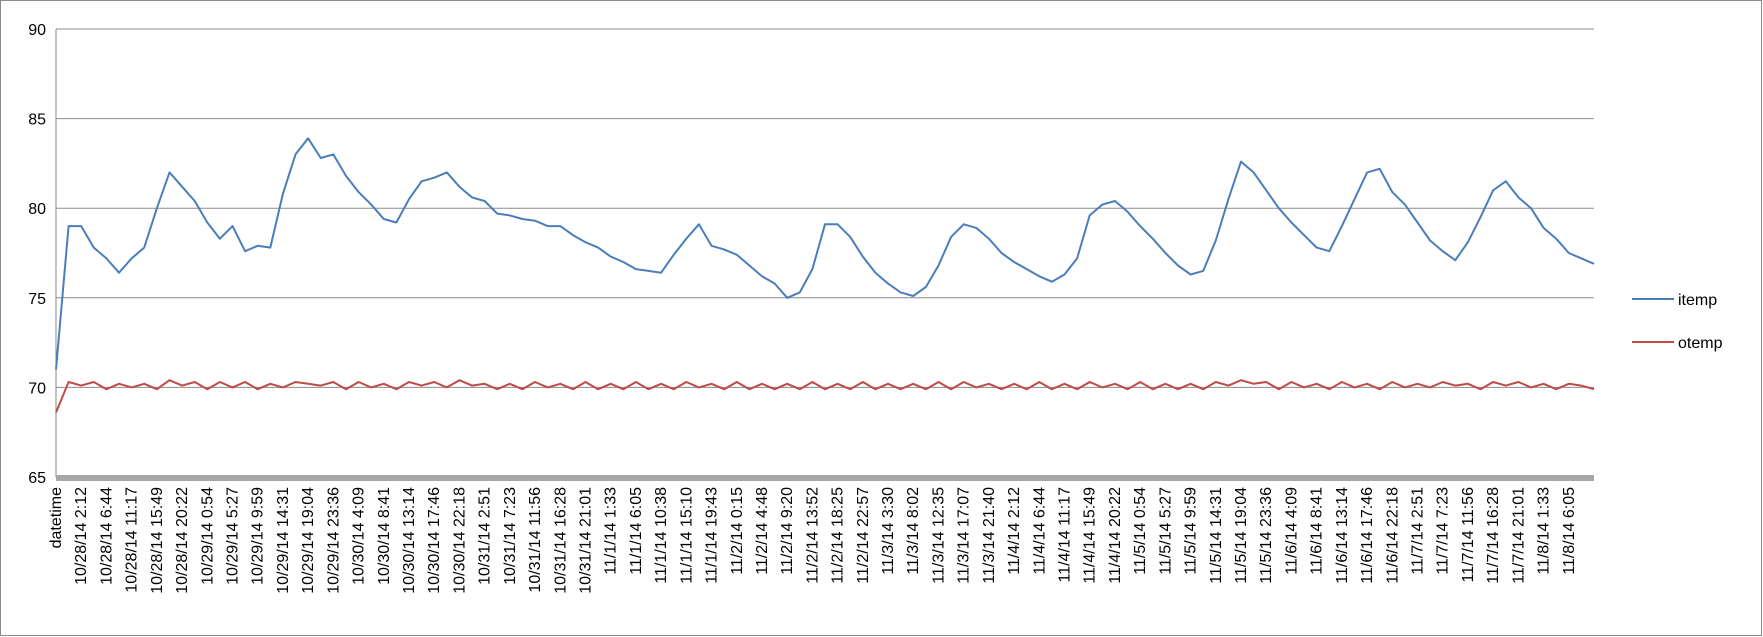 The image size is (1763, 637). What do you see at coordinates (37, 209) in the screenshot?
I see `y-tick-label: 80` at bounding box center [37, 209].